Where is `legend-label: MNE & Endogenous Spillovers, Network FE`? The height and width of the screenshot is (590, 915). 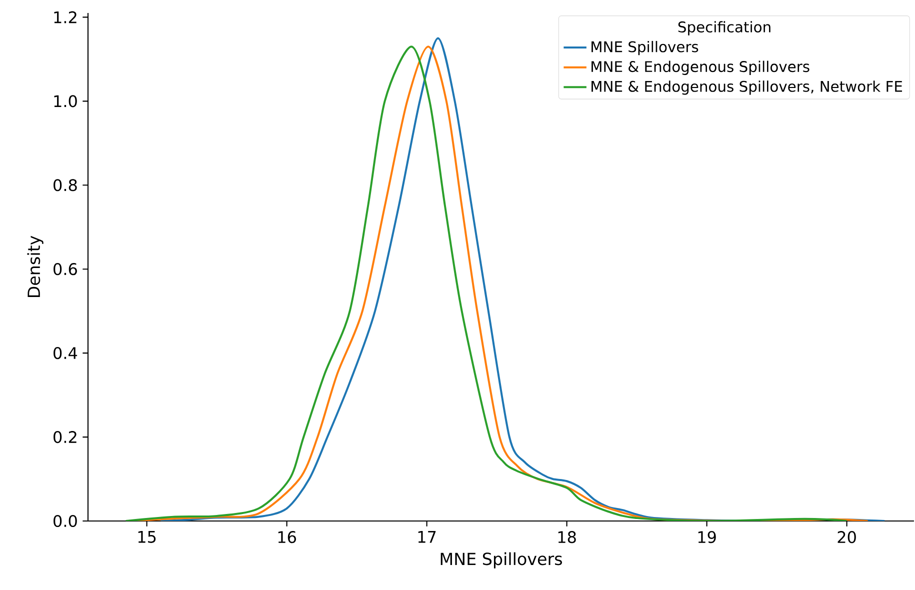 legend-label: MNE & Endogenous Spillovers, Network FE is located at coordinates (747, 87).